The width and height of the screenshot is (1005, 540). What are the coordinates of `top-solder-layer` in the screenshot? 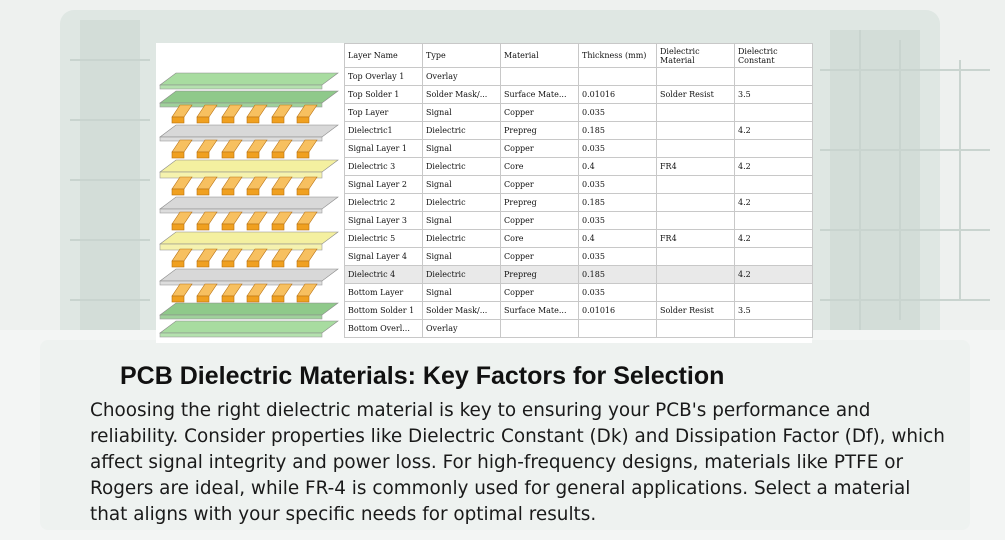 It's located at (249, 99).